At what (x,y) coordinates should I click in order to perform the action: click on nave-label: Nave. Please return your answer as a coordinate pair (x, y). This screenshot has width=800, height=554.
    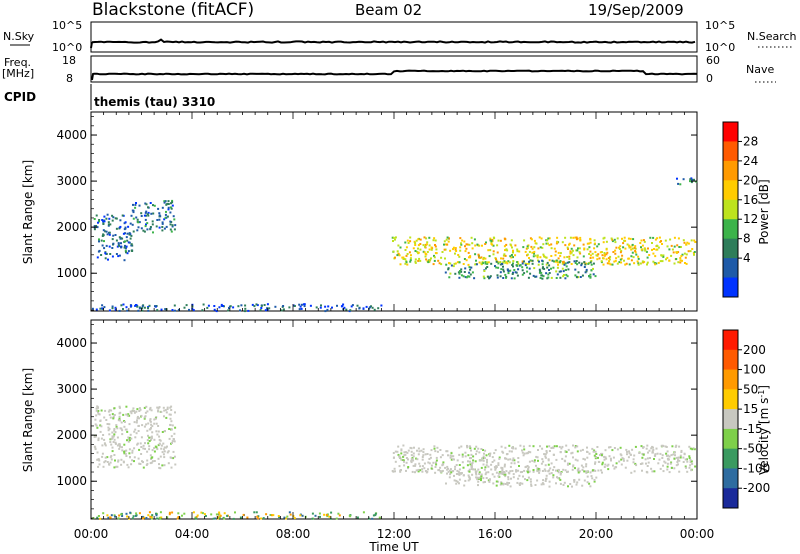
    Looking at the image, I should click on (760, 69).